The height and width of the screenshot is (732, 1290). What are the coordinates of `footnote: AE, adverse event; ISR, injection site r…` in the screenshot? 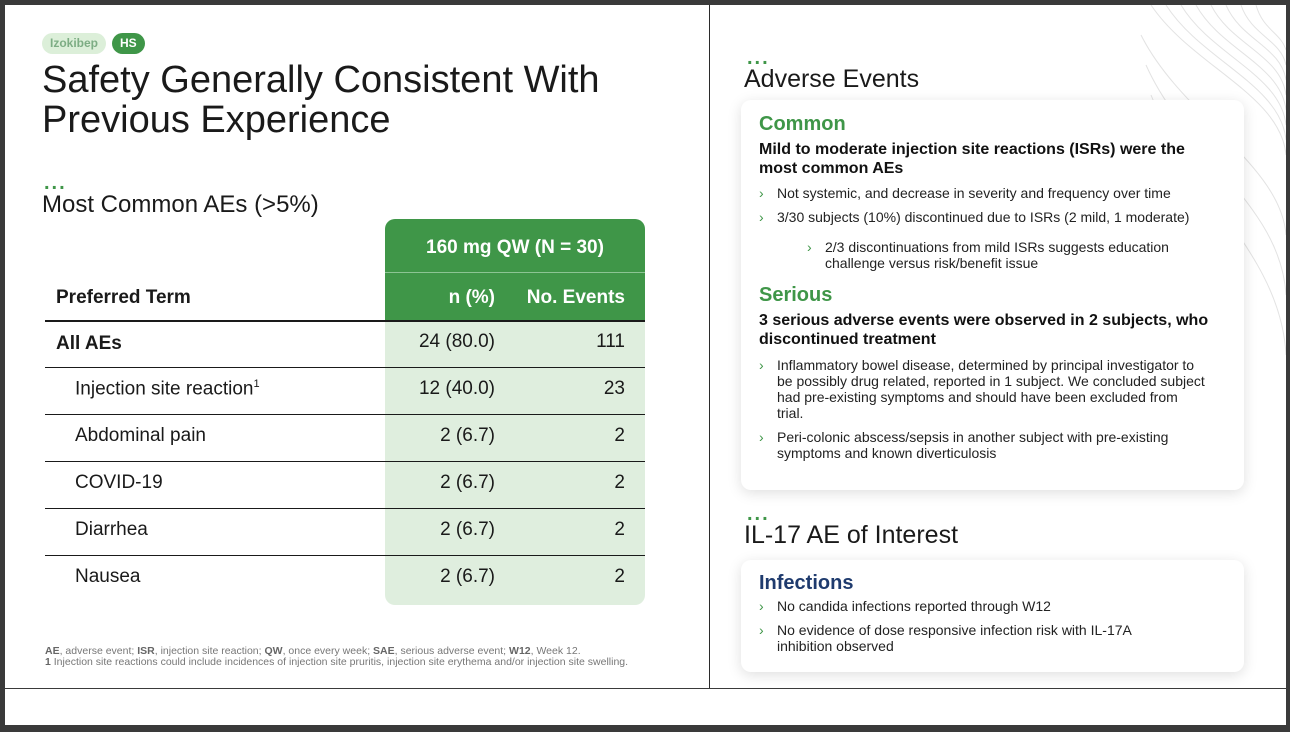 It's located at (355, 657).